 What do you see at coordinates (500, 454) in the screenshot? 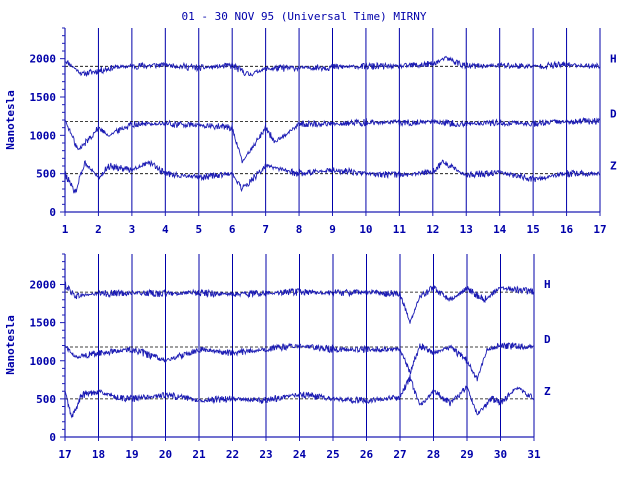
I see `x-tick-label: 30` at bounding box center [500, 454].